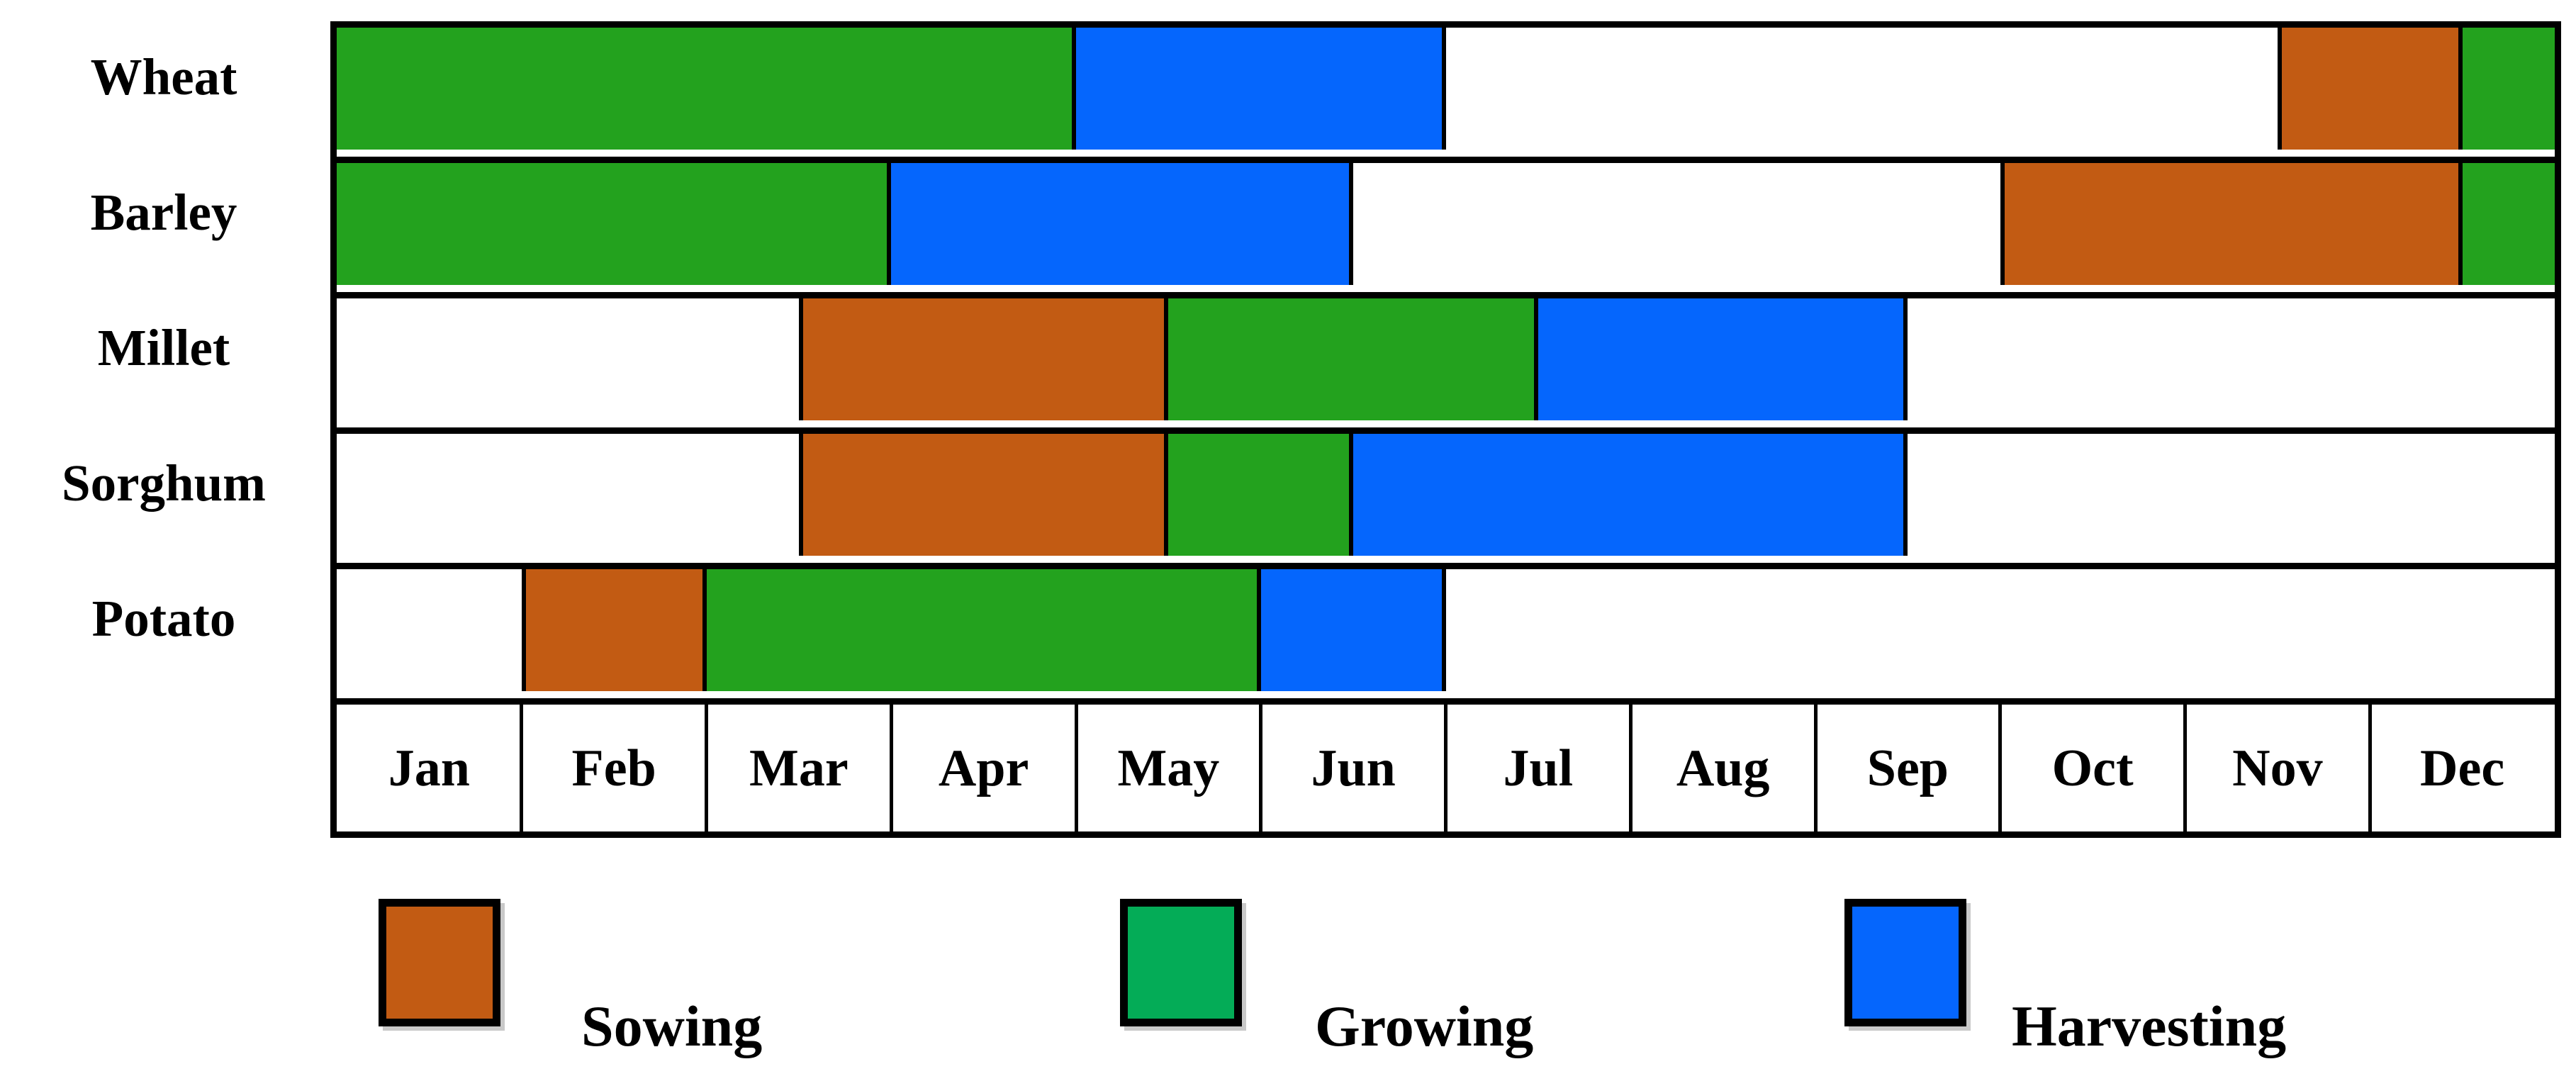 This screenshot has height=1081, width=2576. What do you see at coordinates (614, 630) in the screenshot?
I see `segment-potato-sowing` at bounding box center [614, 630].